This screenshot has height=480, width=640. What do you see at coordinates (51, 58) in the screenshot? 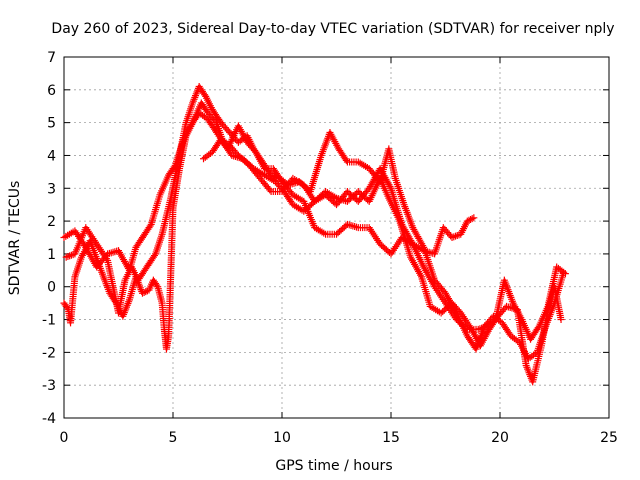
I see `y-tick-label: 7` at bounding box center [51, 58].